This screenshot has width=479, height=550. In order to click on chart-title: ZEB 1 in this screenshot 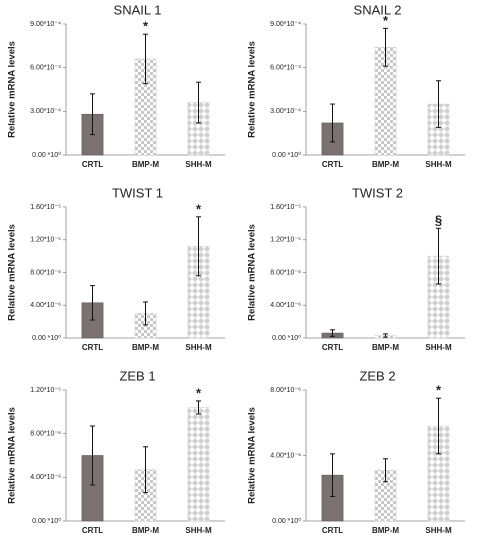, I will do `click(137, 375)`.